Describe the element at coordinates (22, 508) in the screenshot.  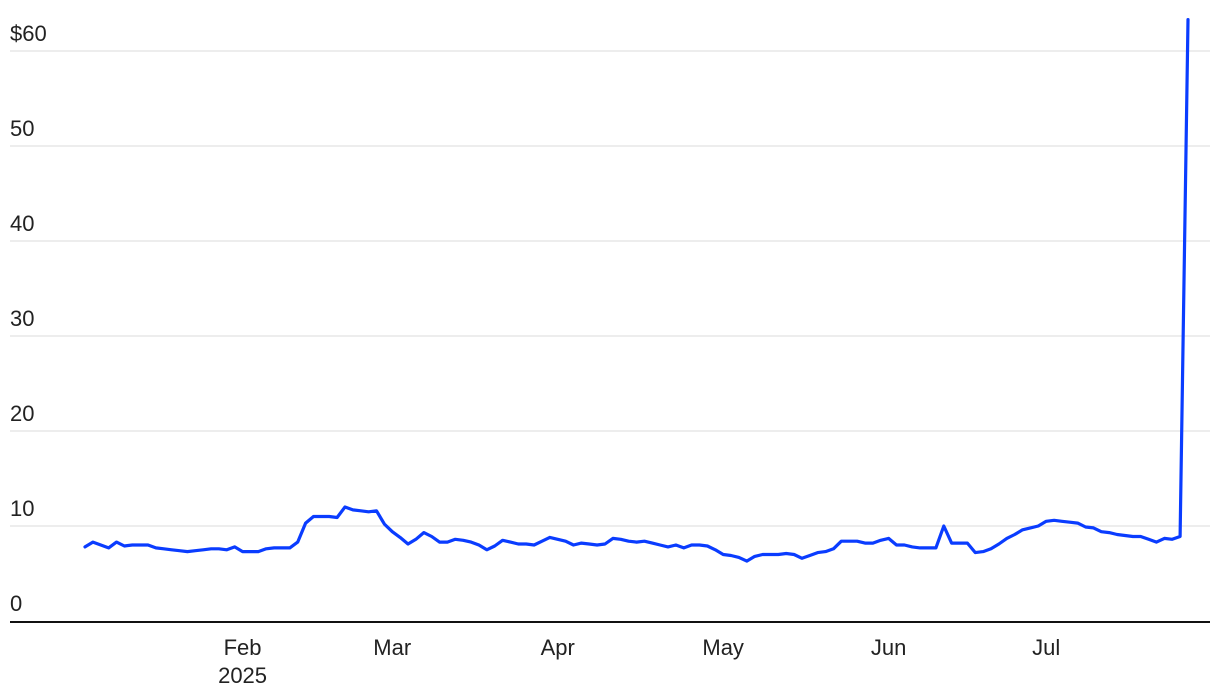
I see `y-tick-label: 10` at that location.